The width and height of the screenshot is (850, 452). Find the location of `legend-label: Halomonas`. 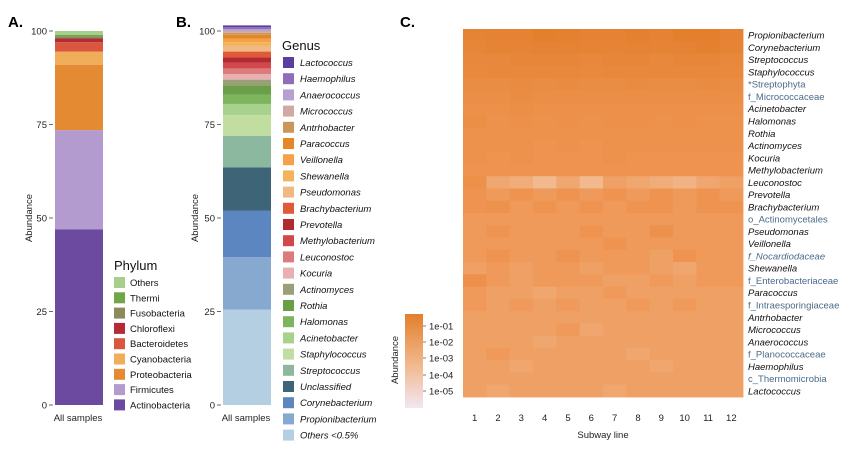

legend-label: Halomonas is located at coordinates (324, 322).